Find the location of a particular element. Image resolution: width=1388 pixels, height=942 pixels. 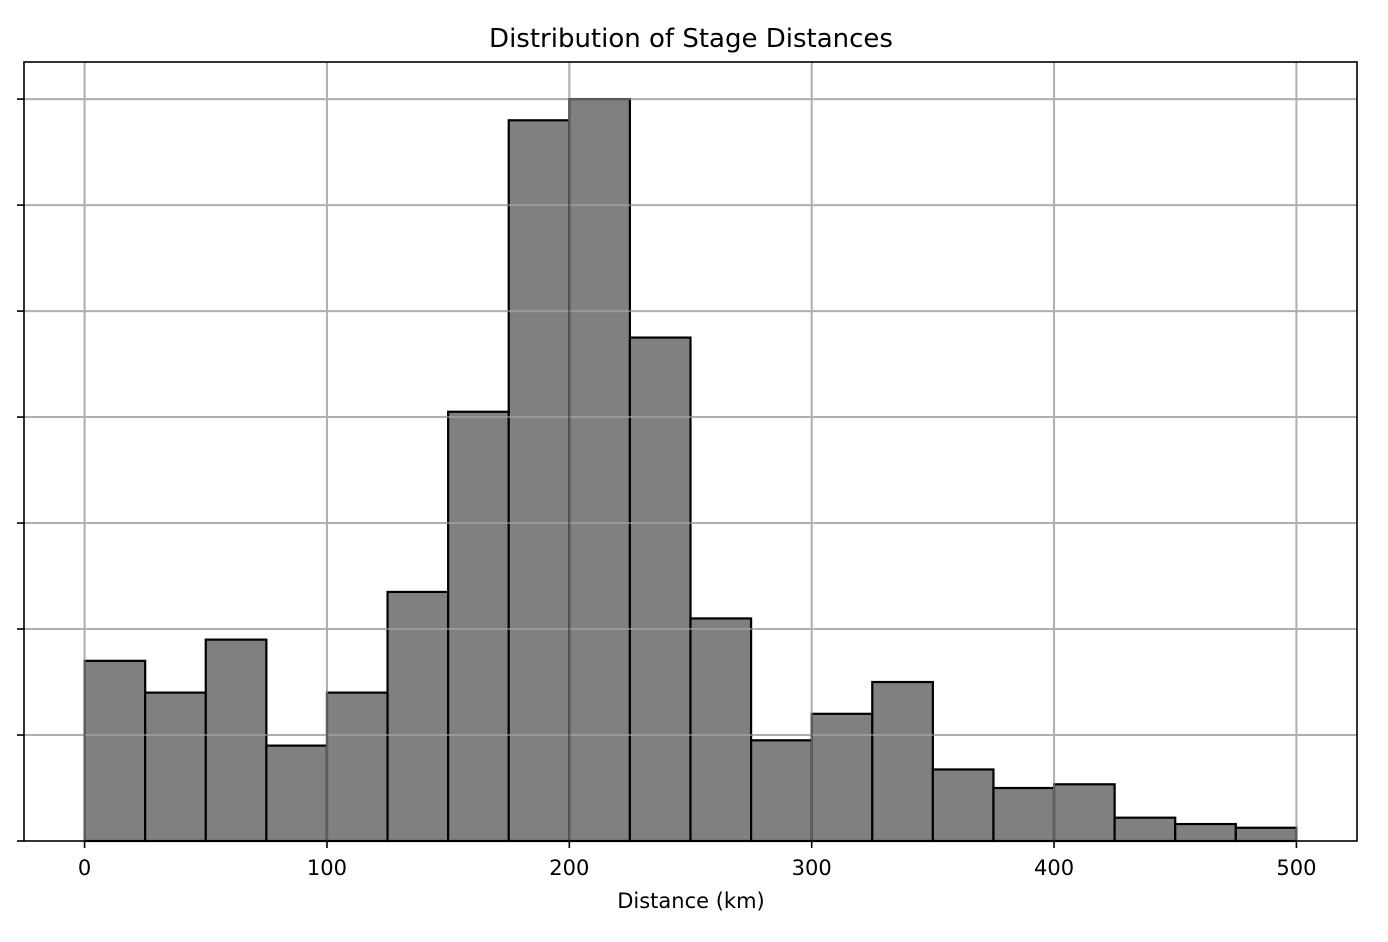

x-tick-label: 200 is located at coordinates (569, 868).